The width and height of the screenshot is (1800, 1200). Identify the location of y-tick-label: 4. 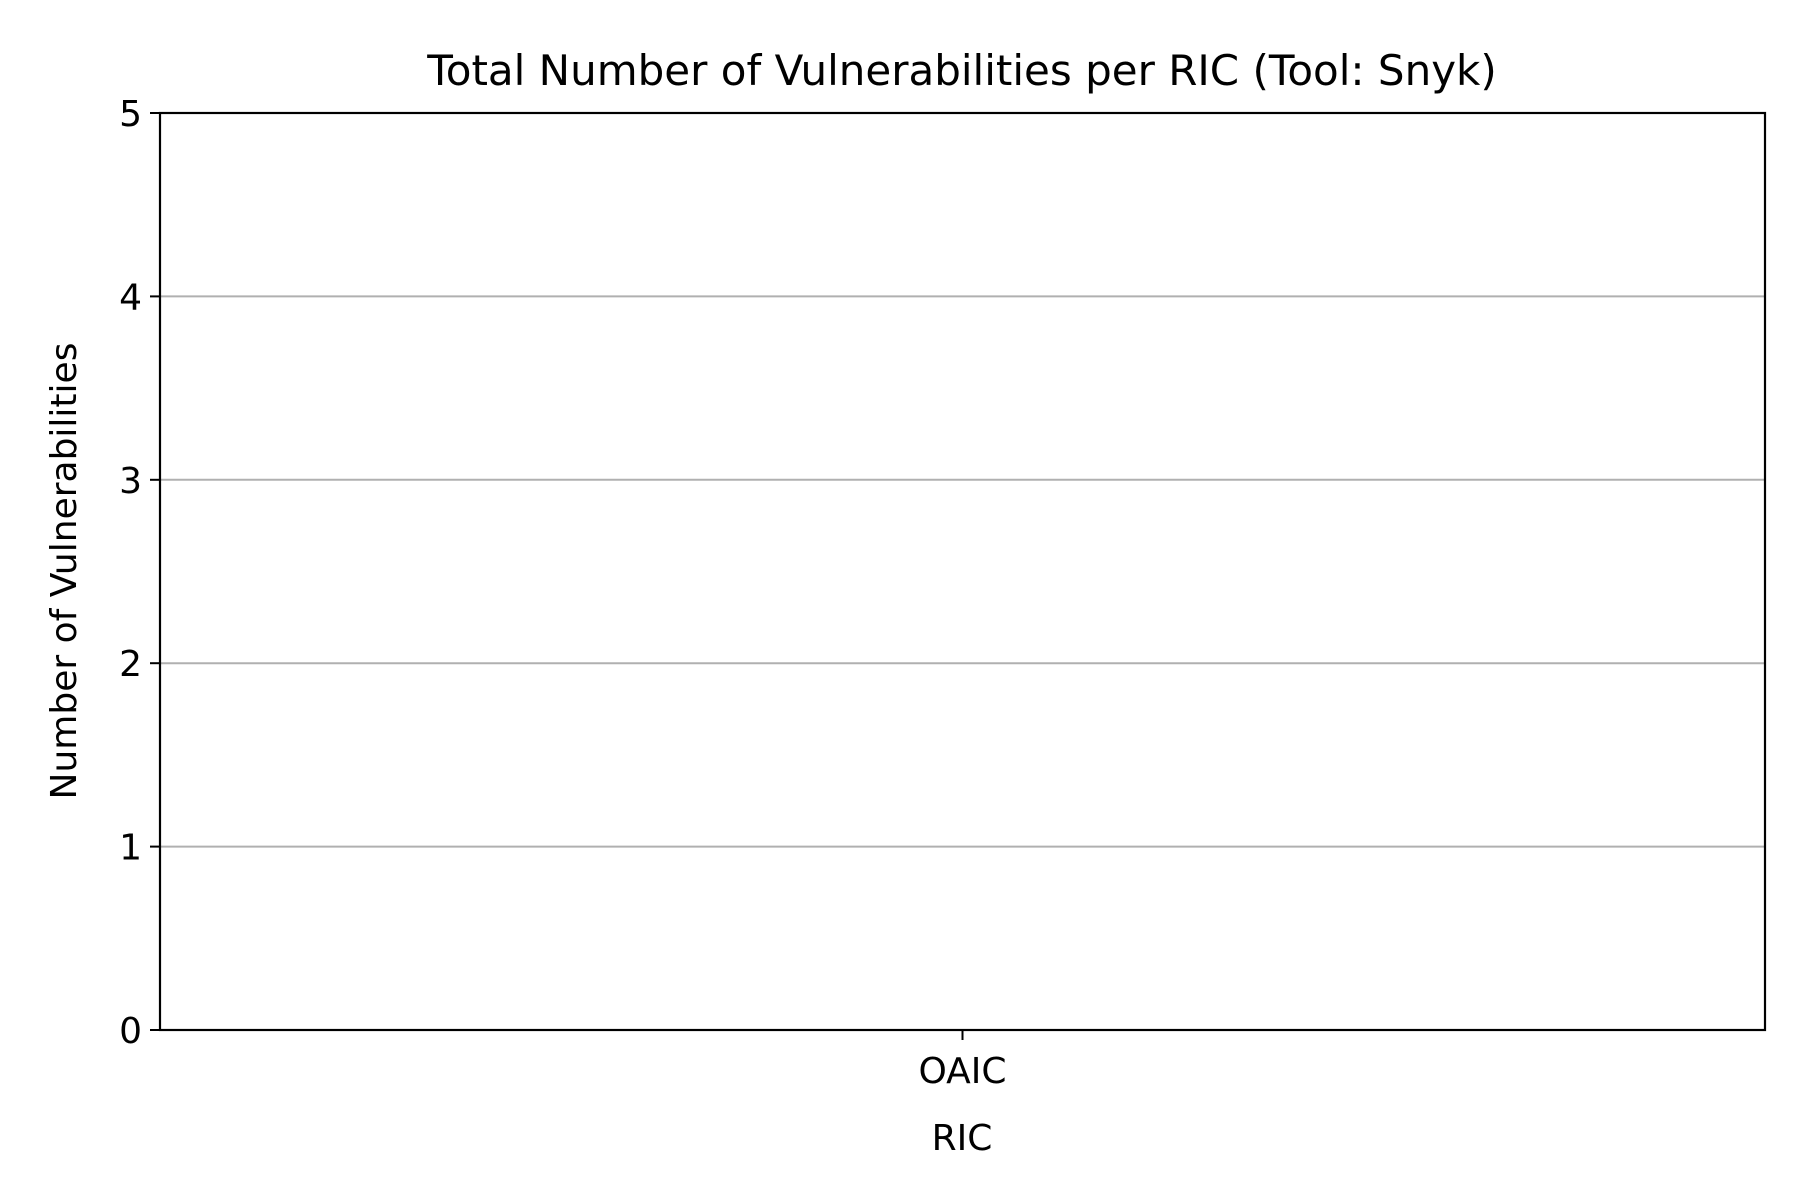
(130, 297).